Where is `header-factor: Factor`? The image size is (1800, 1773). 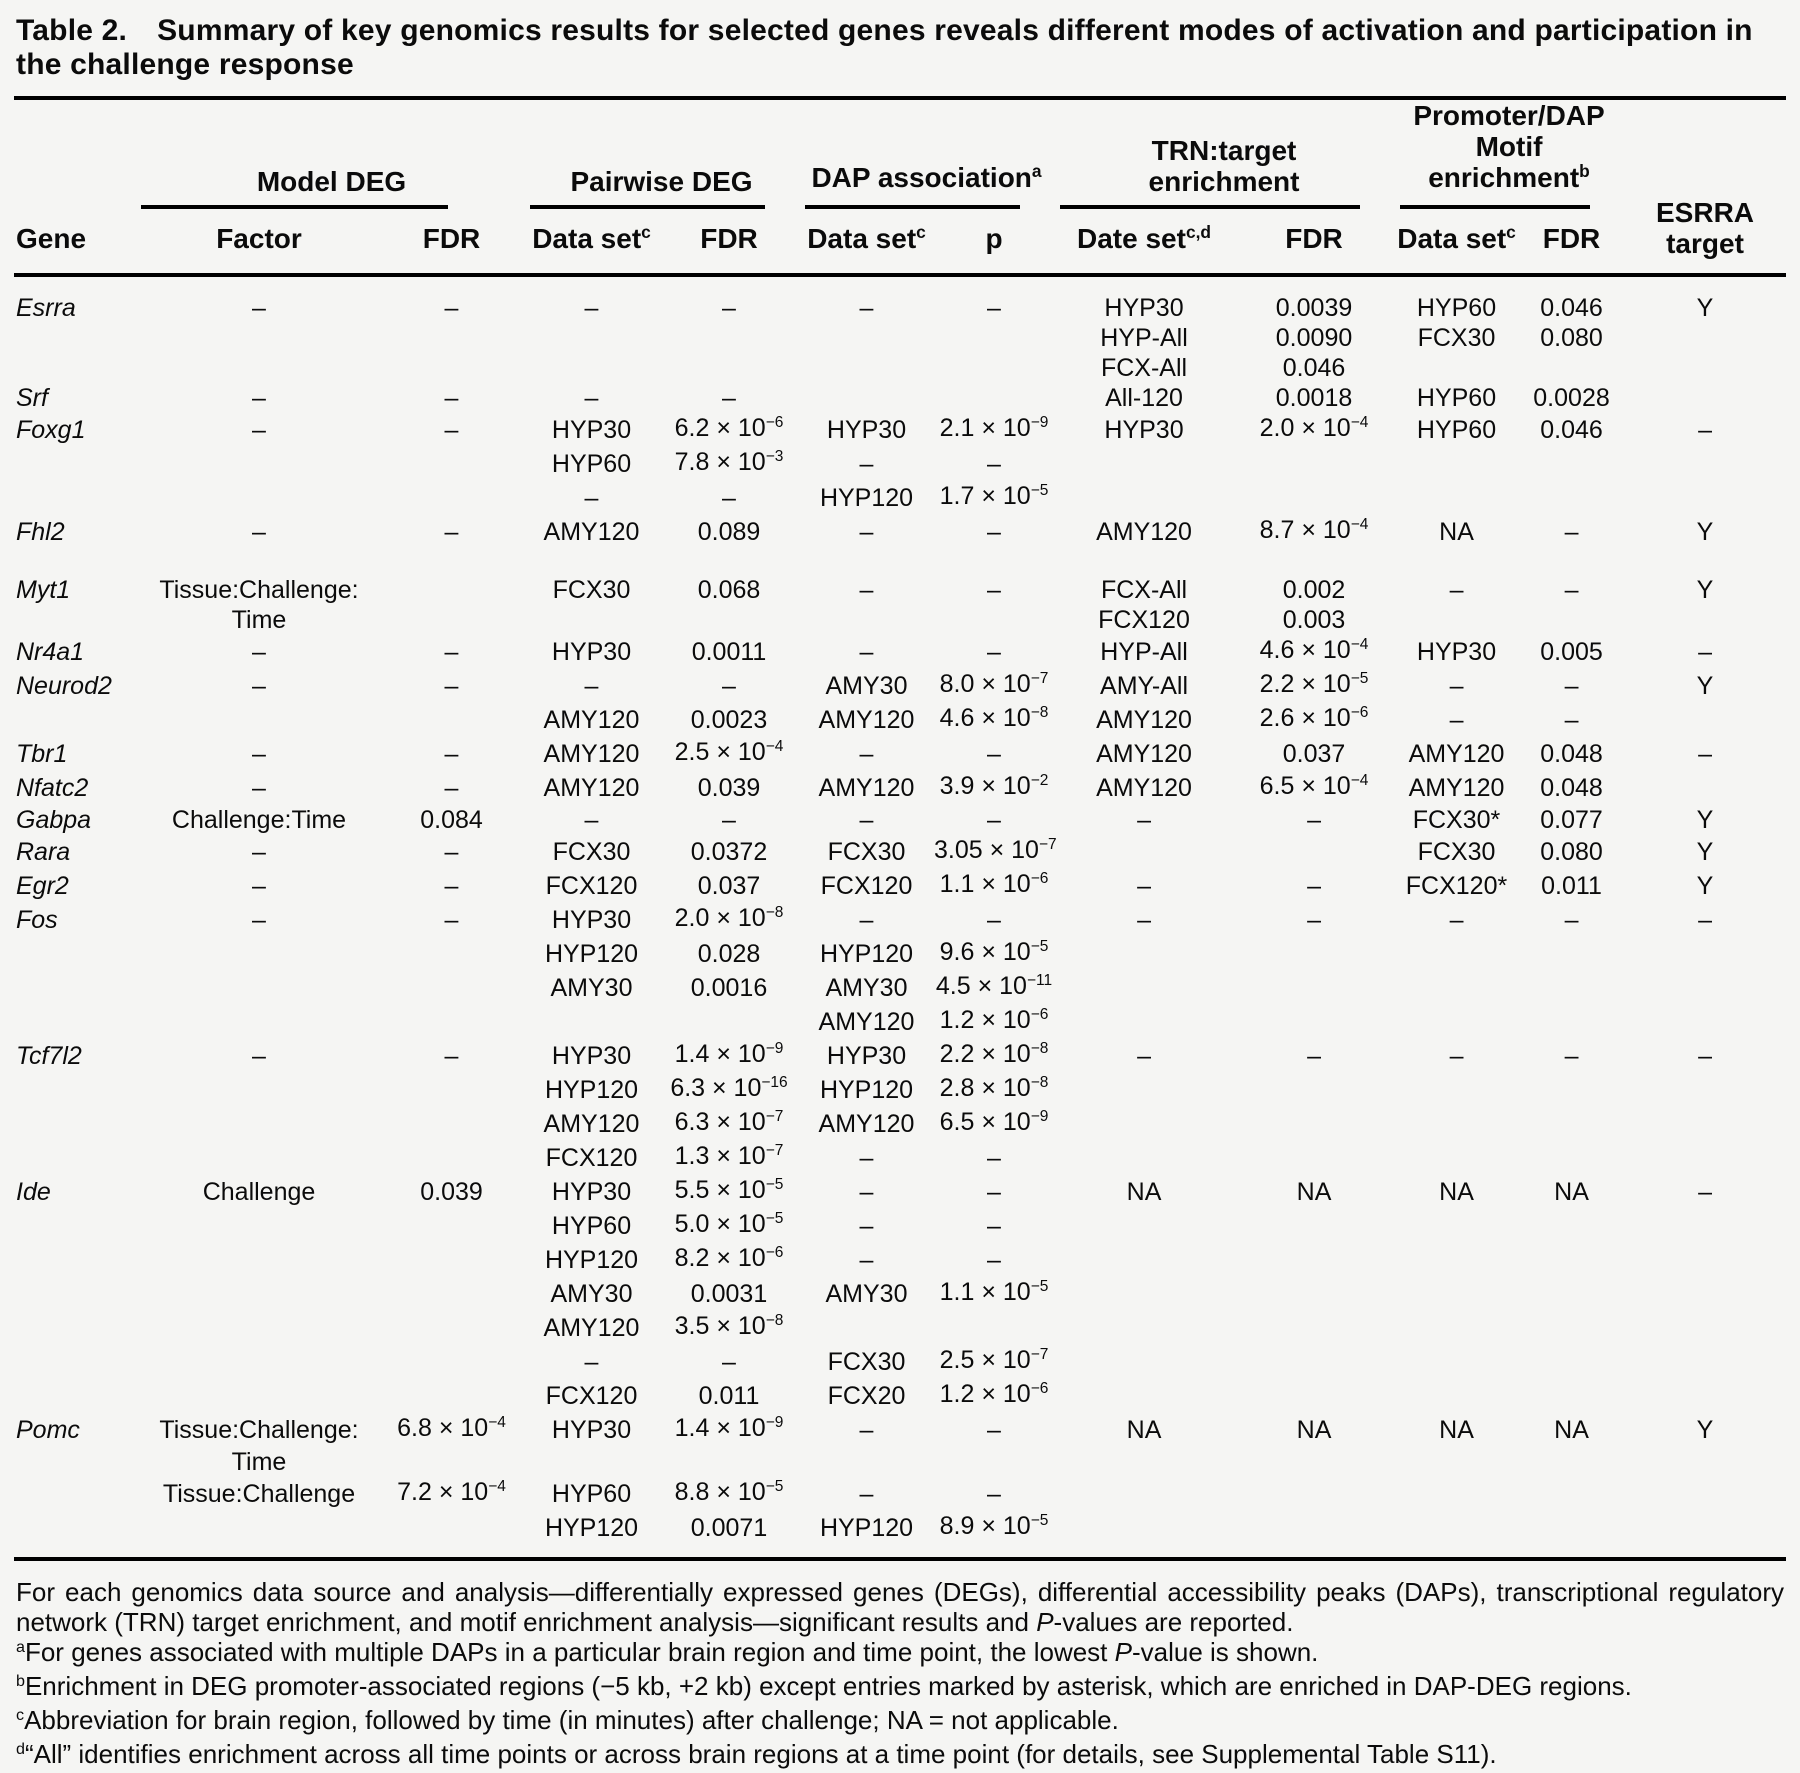
header-factor: Factor is located at coordinates (259, 243).